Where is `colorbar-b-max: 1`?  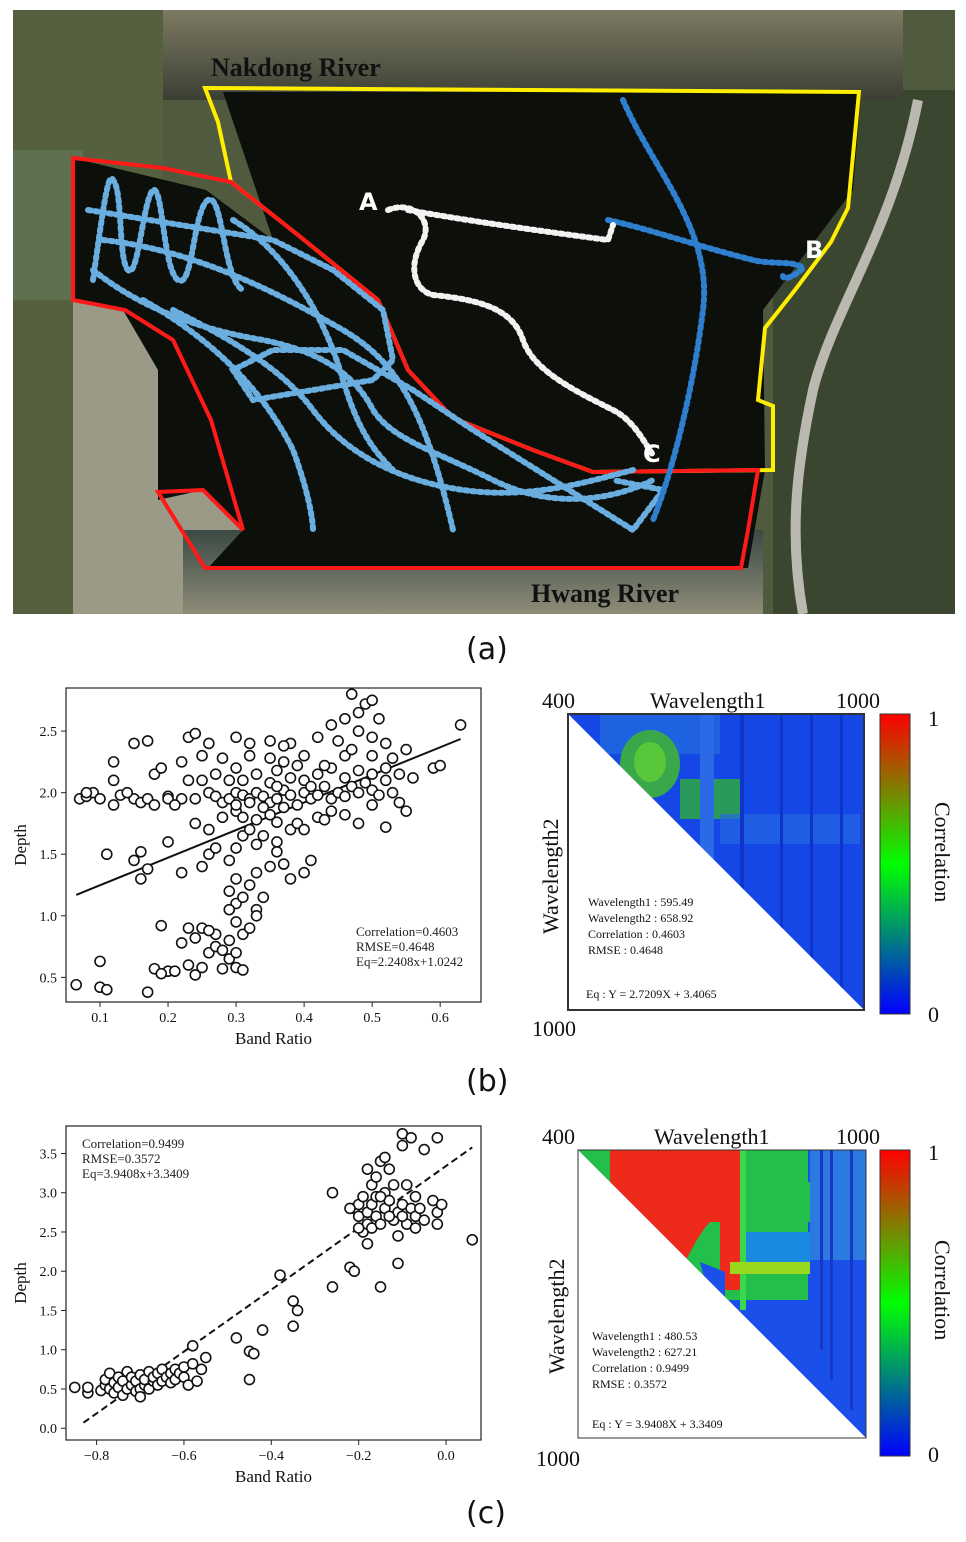
colorbar-b-max: 1 is located at coordinates (933, 718).